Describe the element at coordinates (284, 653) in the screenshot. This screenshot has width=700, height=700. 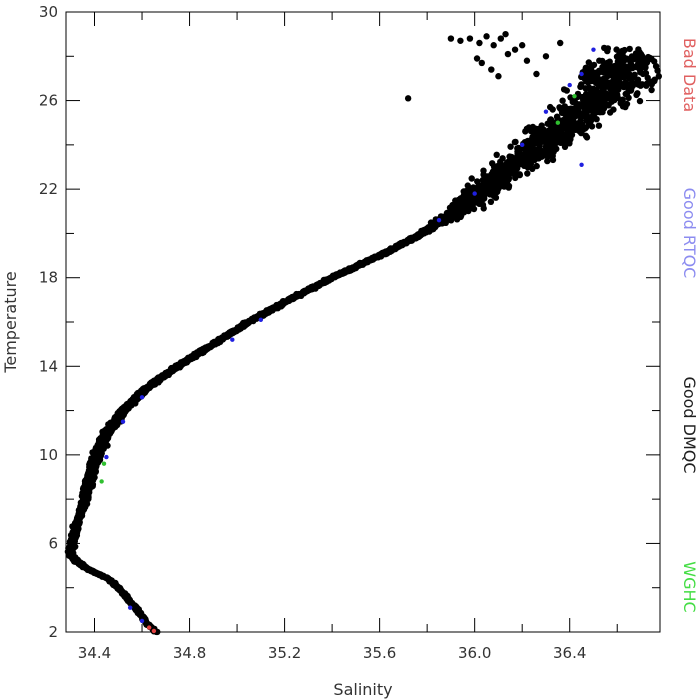
I see `x-tick-label: 35.2` at that location.